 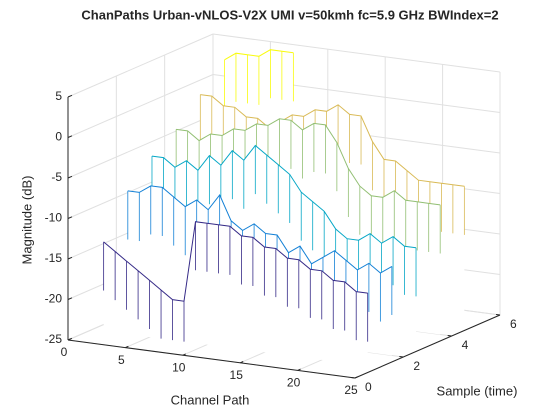 What do you see at coordinates (56, 177) in the screenshot?
I see `z-tick-label: -5` at bounding box center [56, 177].